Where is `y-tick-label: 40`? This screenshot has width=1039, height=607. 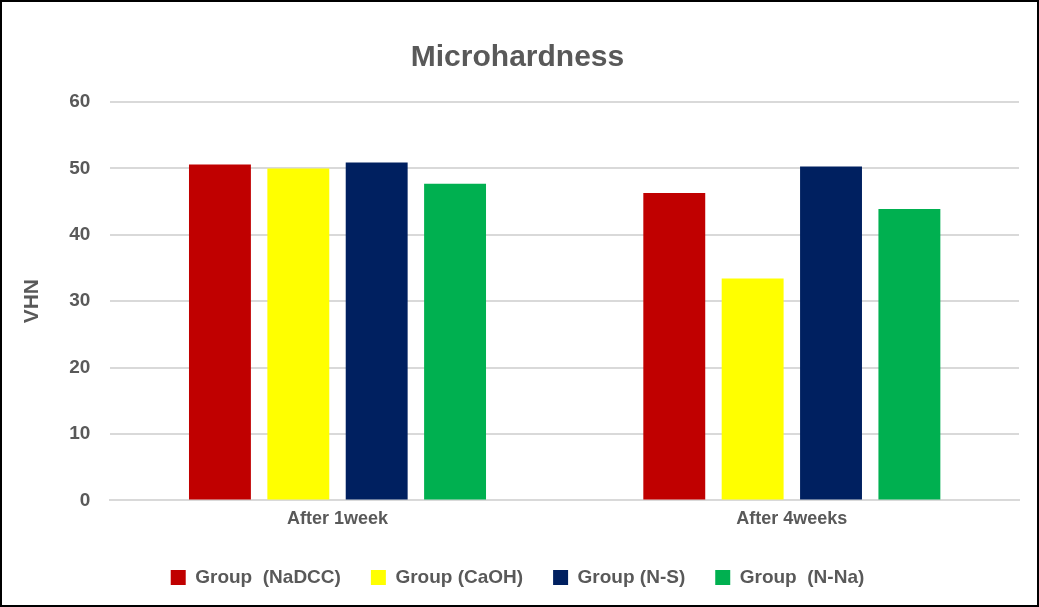
y-tick-label: 40 is located at coordinates (80, 234).